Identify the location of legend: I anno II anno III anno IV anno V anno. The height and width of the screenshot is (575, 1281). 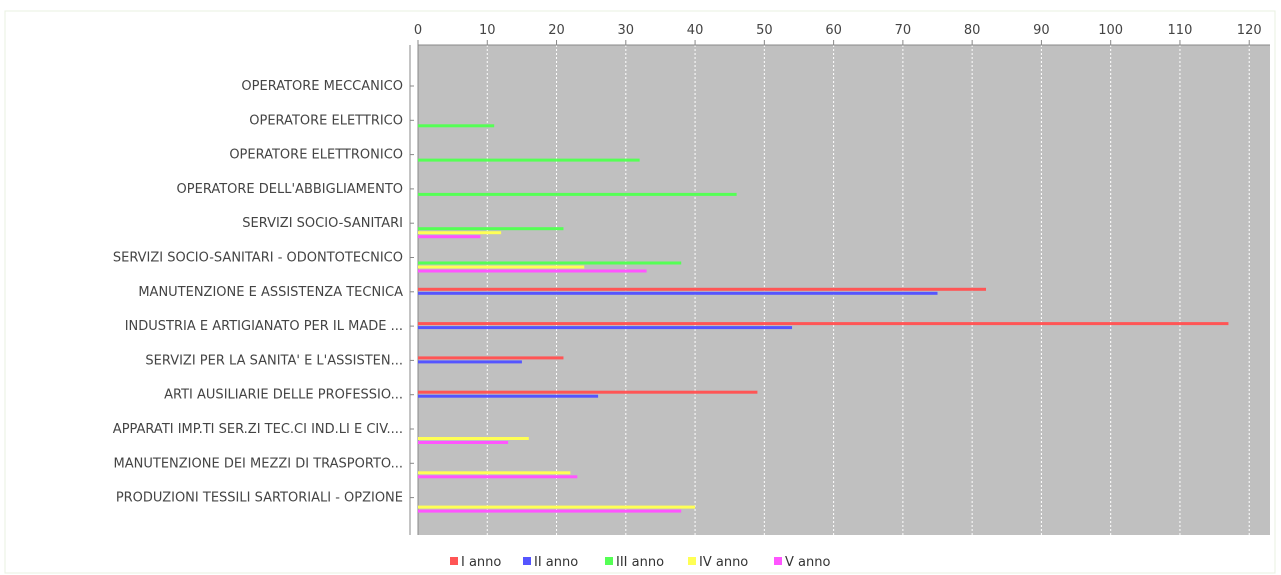
(640, 562).